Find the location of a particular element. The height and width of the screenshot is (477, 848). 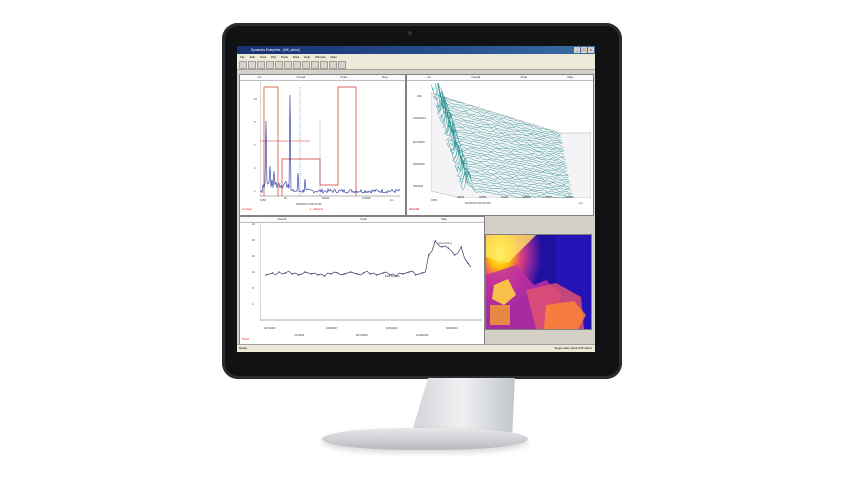

menu-tools: Tools is located at coordinates (284, 57).